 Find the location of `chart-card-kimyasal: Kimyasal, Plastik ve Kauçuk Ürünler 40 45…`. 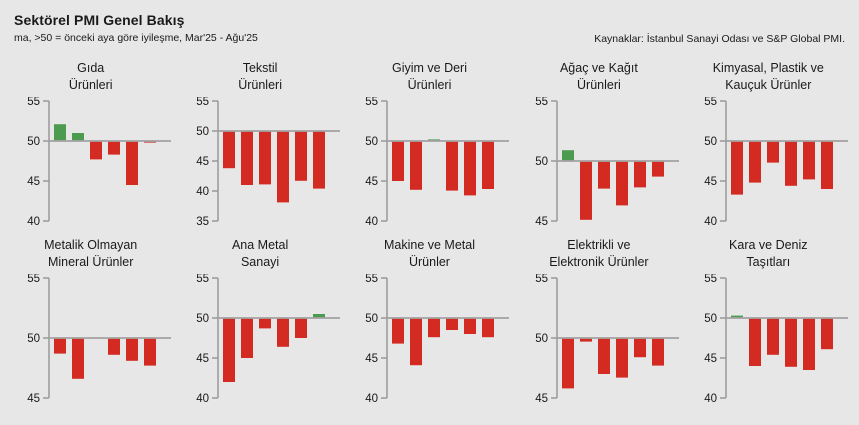

chart-card-kimyasal: Kimyasal, Plastik ve Kauçuk Ürünler 40 45… is located at coordinates (768, 142).